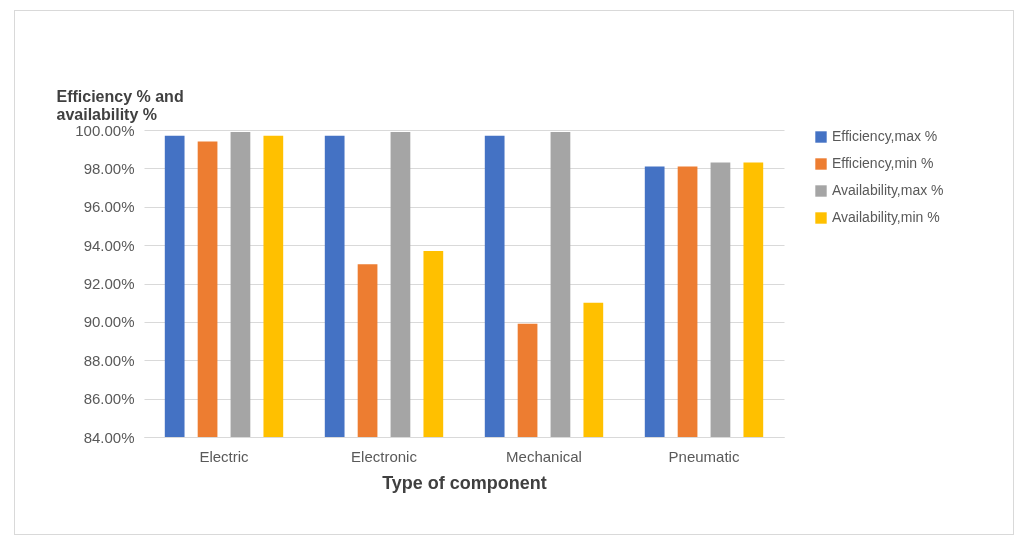 This screenshot has width=1017, height=537. I want to click on legend-label: Availability,min %, so click(886, 217).